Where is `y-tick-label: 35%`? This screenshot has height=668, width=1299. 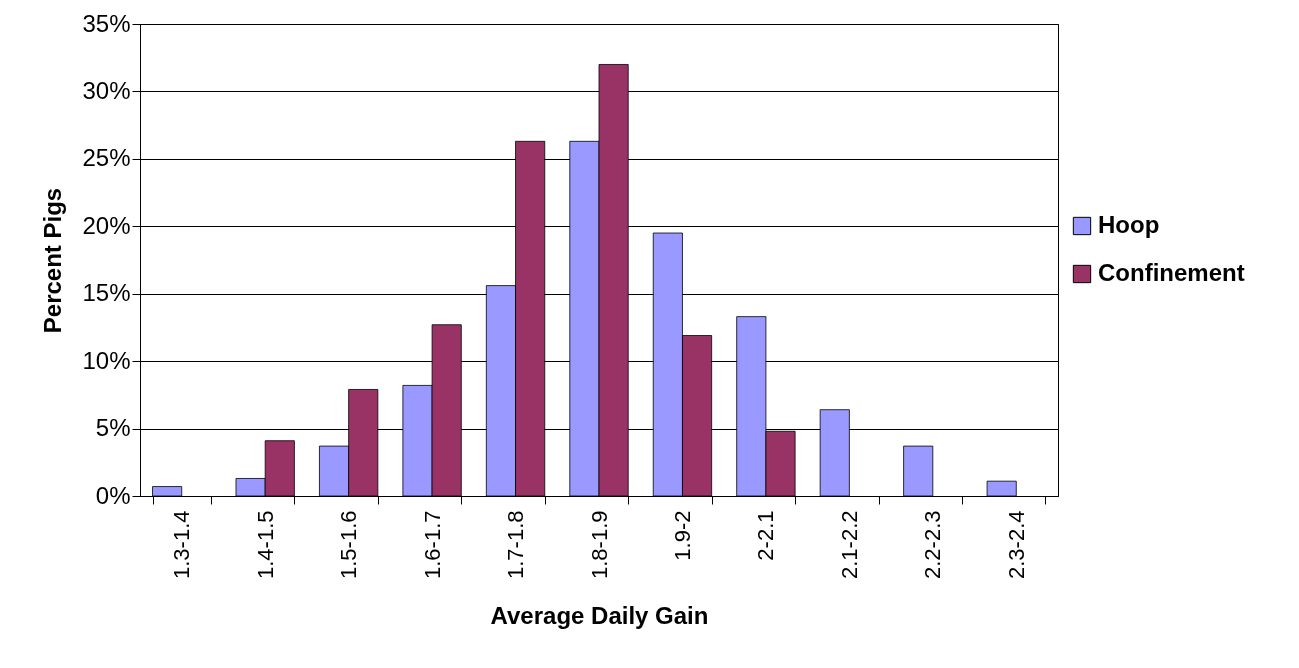
y-tick-label: 35% is located at coordinates (106, 23).